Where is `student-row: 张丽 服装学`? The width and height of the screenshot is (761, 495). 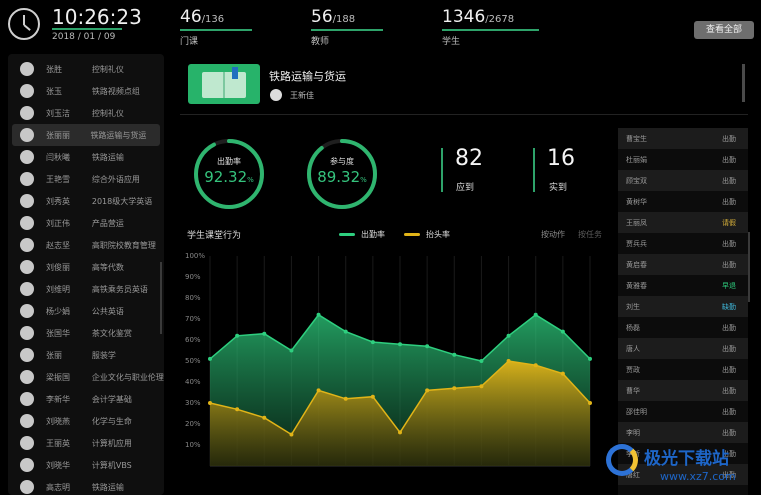 student-row: 张丽 服装学 is located at coordinates (86, 355).